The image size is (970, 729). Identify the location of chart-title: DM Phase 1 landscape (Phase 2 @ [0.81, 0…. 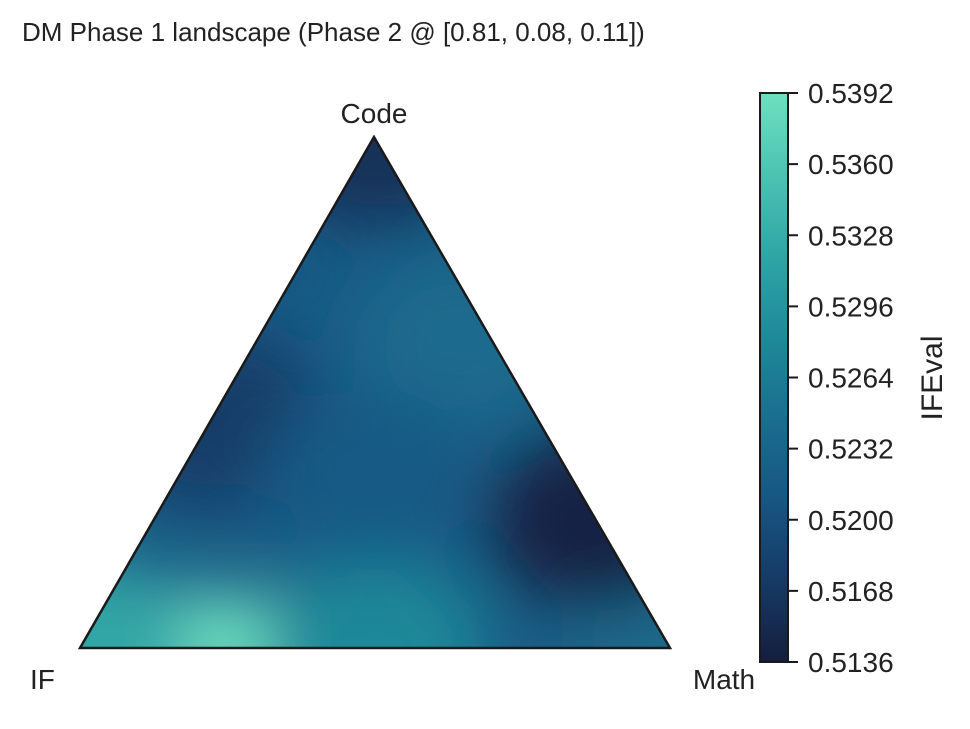
(333, 32).